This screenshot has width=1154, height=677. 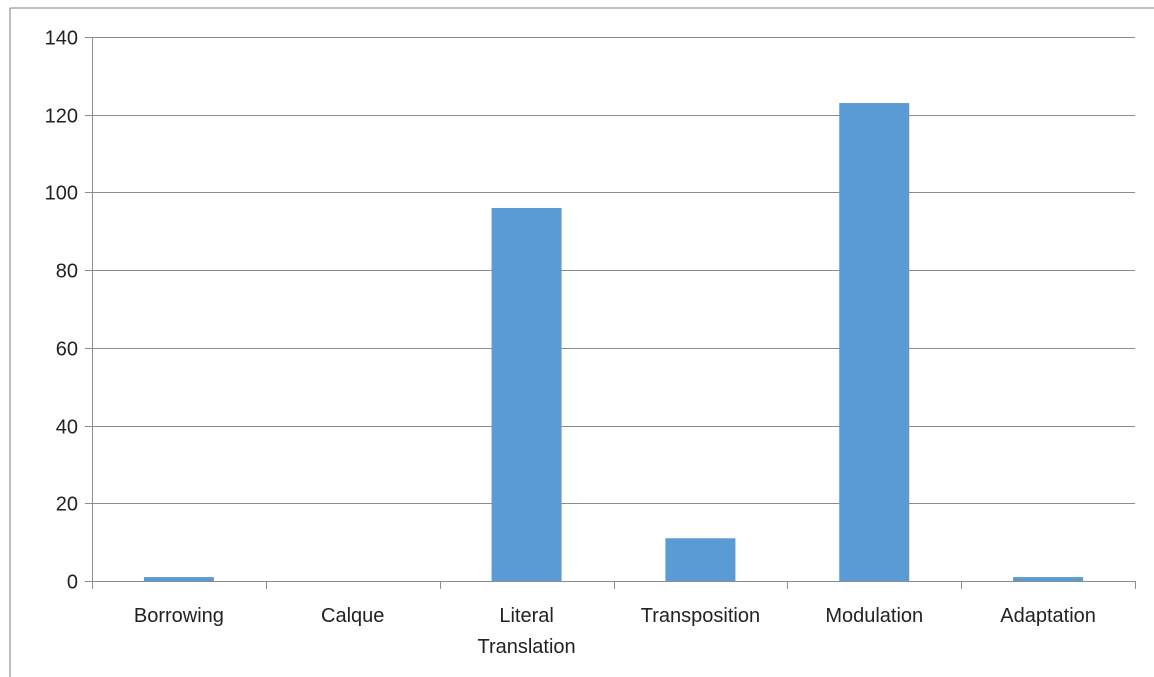 I want to click on x-category-label: Borrowing, so click(x=179, y=616).